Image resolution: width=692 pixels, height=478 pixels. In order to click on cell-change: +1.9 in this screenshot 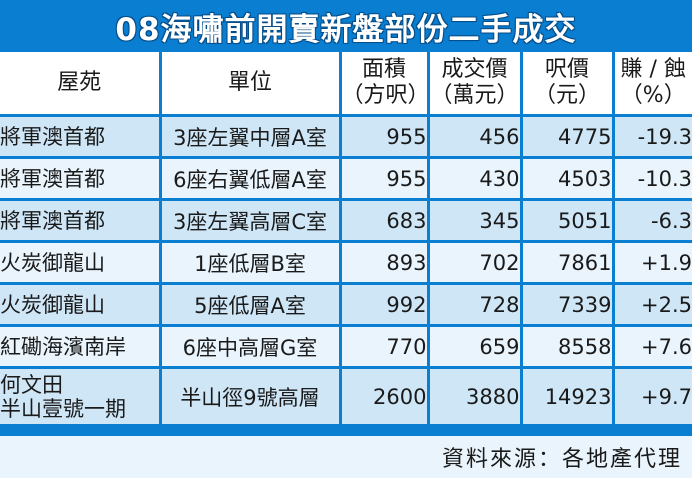, I will do `click(652, 263)`.